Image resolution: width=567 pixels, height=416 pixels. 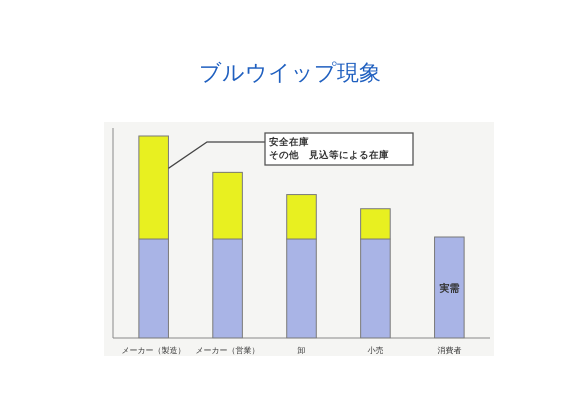 I want to click on annotation: 安全在庫, so click(x=289, y=142).